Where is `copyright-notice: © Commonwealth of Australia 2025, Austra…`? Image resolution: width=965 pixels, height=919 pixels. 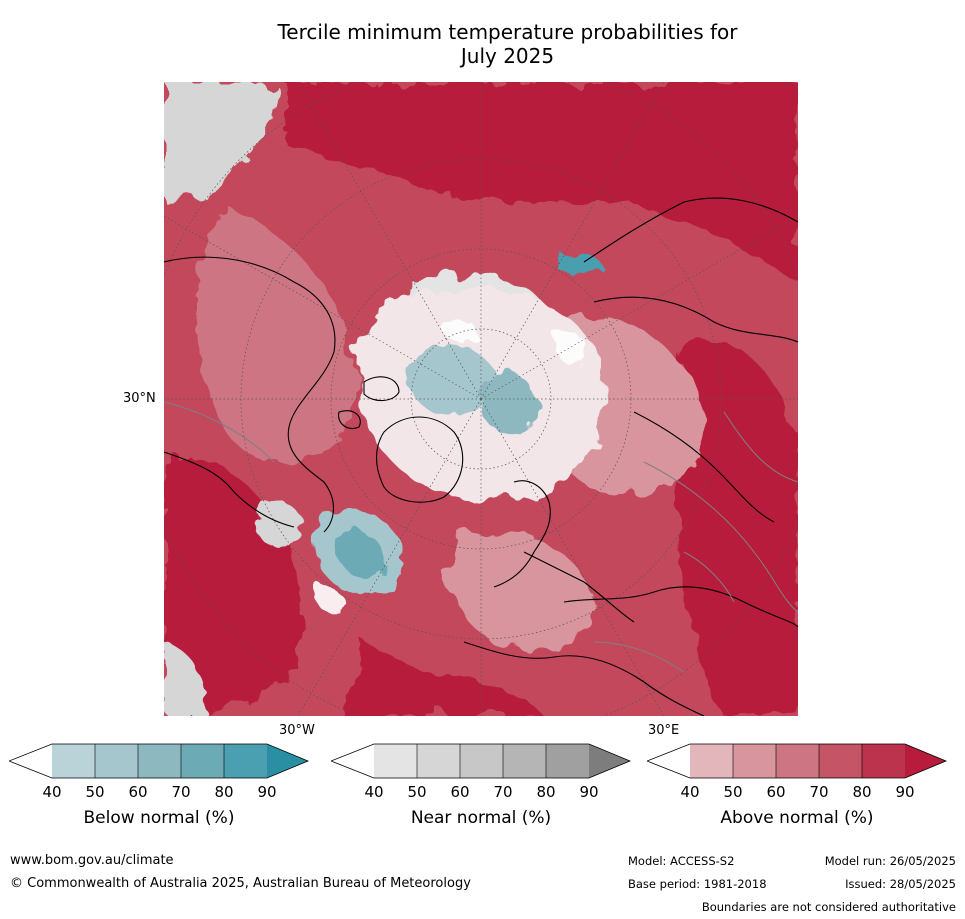 copyright-notice: © Commonwealth of Australia 2025, Austra… is located at coordinates (240, 883).